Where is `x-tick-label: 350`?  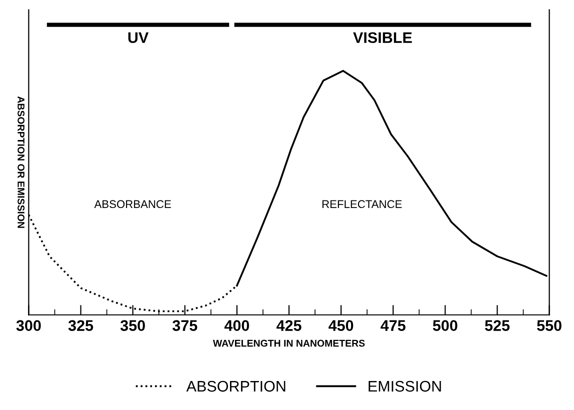
x-tick-label: 350 is located at coordinates (132, 325).